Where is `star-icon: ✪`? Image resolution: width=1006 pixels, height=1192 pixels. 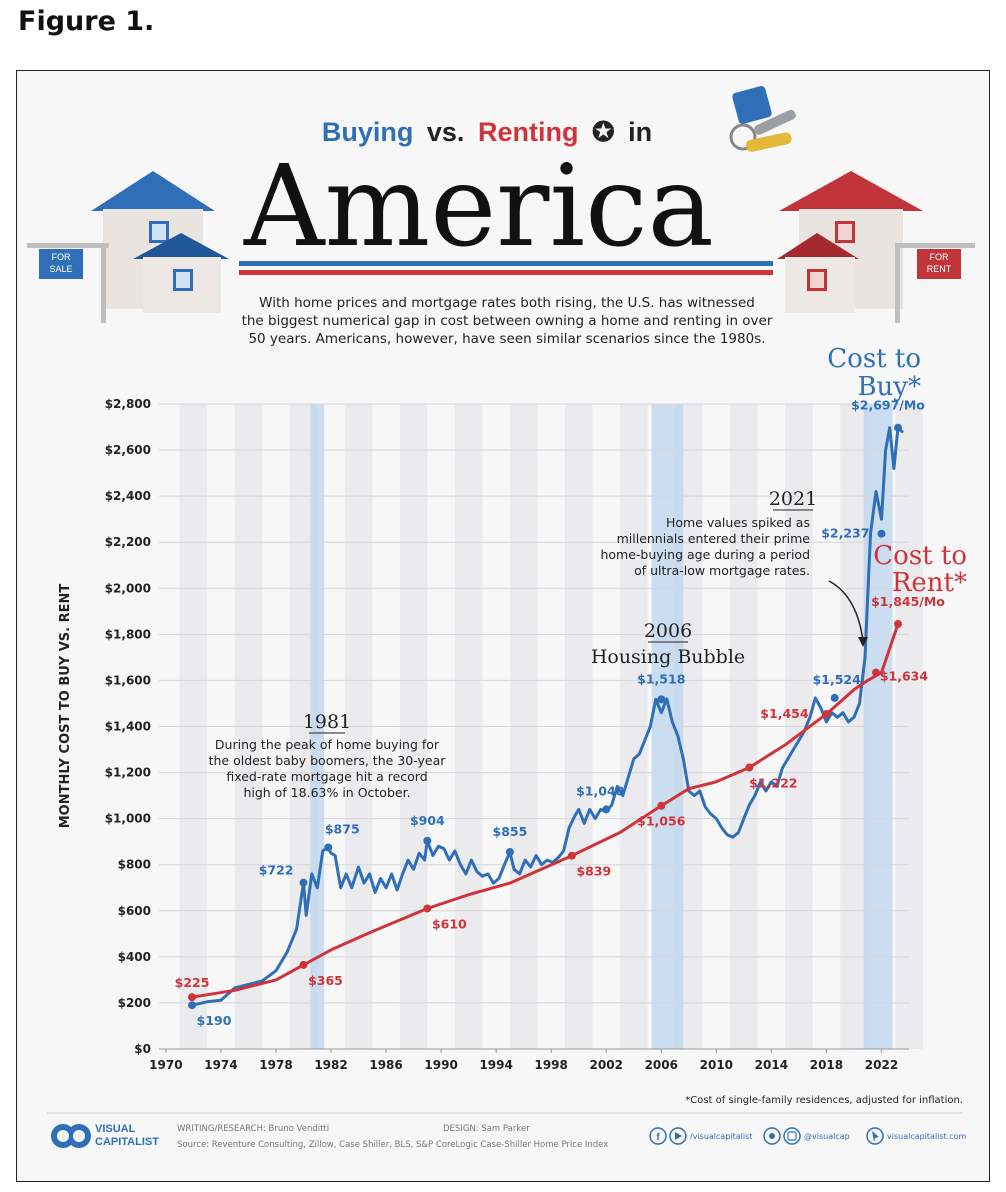 star-icon: ✪ is located at coordinates (603, 132).